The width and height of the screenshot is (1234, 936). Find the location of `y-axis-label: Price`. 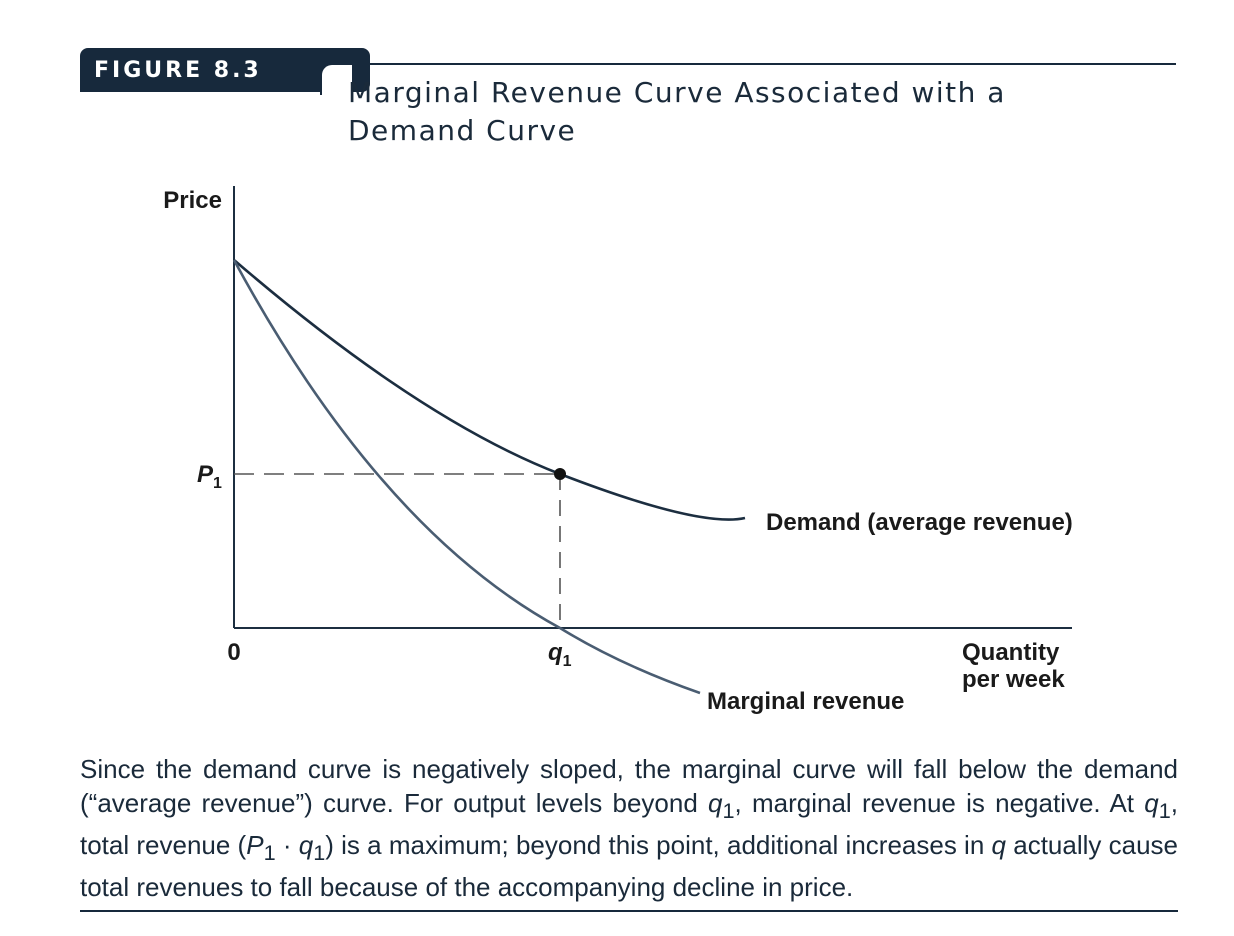

y-axis-label: Price is located at coordinates (192, 200).